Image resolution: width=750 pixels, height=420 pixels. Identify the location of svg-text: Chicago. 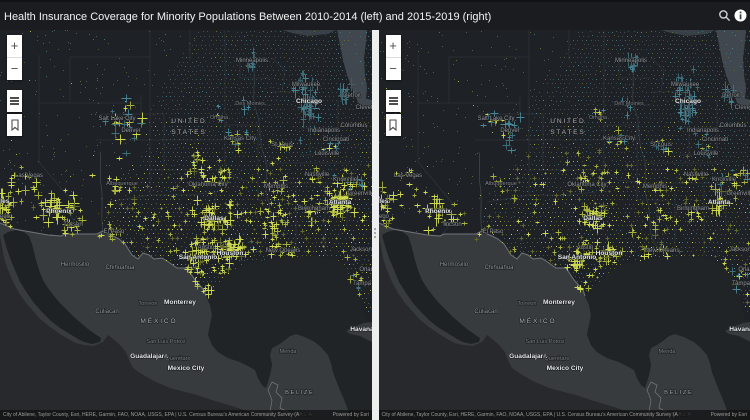
(687, 101).